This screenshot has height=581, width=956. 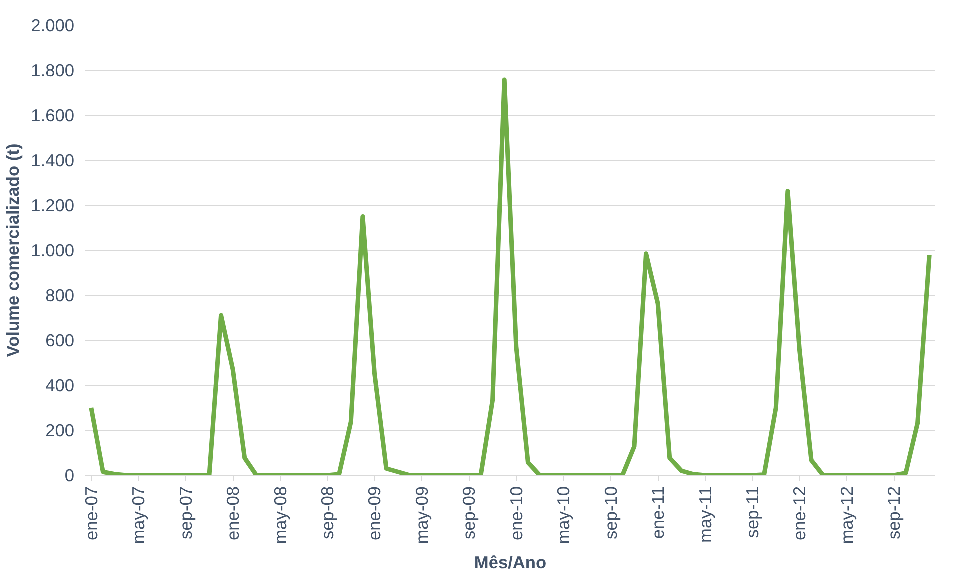 What do you see at coordinates (233, 513) in the screenshot?
I see `x-tick-label: ene-08` at bounding box center [233, 513].